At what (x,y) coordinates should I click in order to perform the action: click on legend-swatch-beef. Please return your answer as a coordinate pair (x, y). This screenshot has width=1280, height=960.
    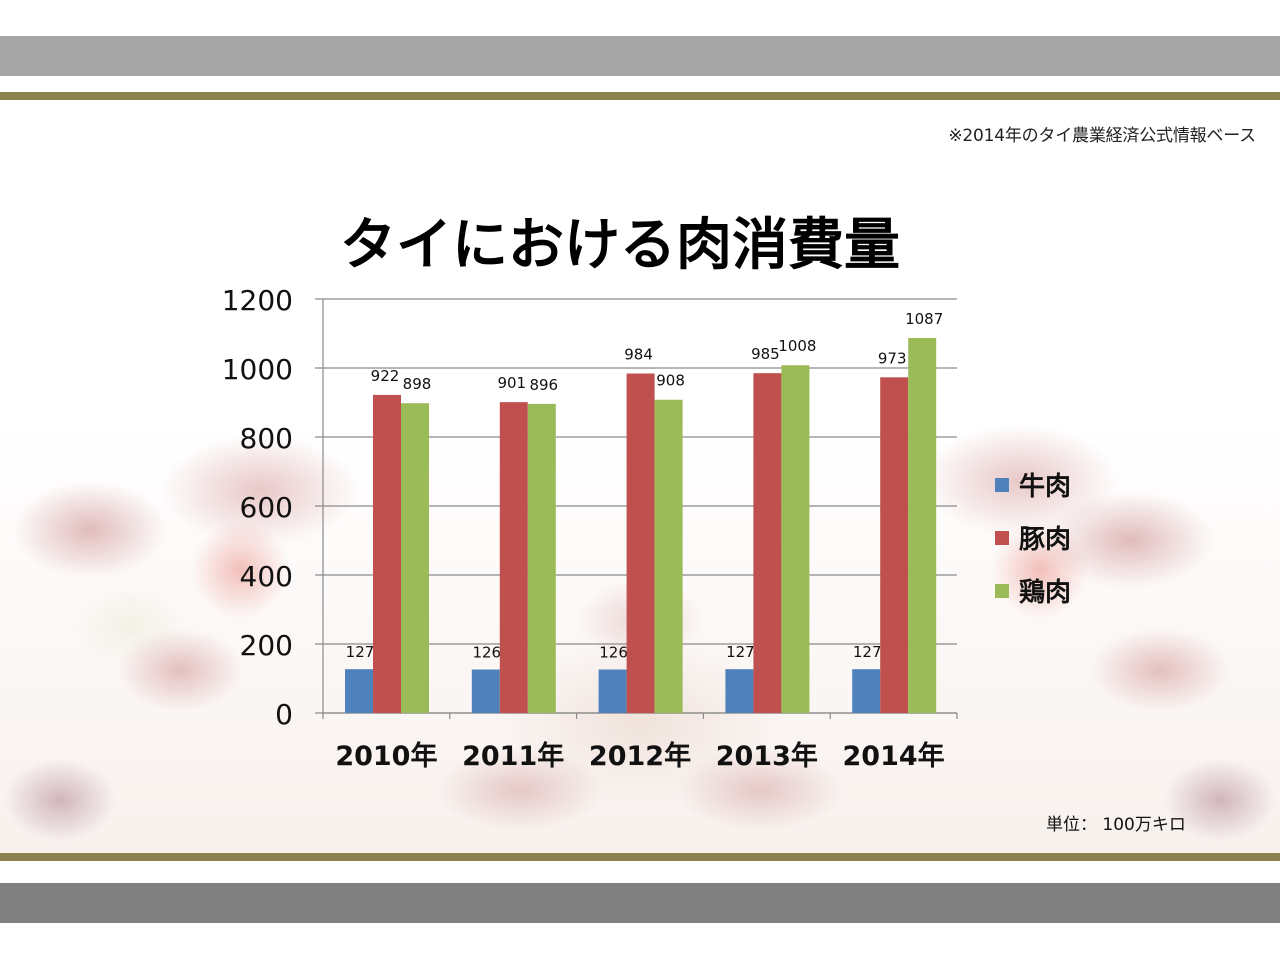
    Looking at the image, I should click on (1002, 484).